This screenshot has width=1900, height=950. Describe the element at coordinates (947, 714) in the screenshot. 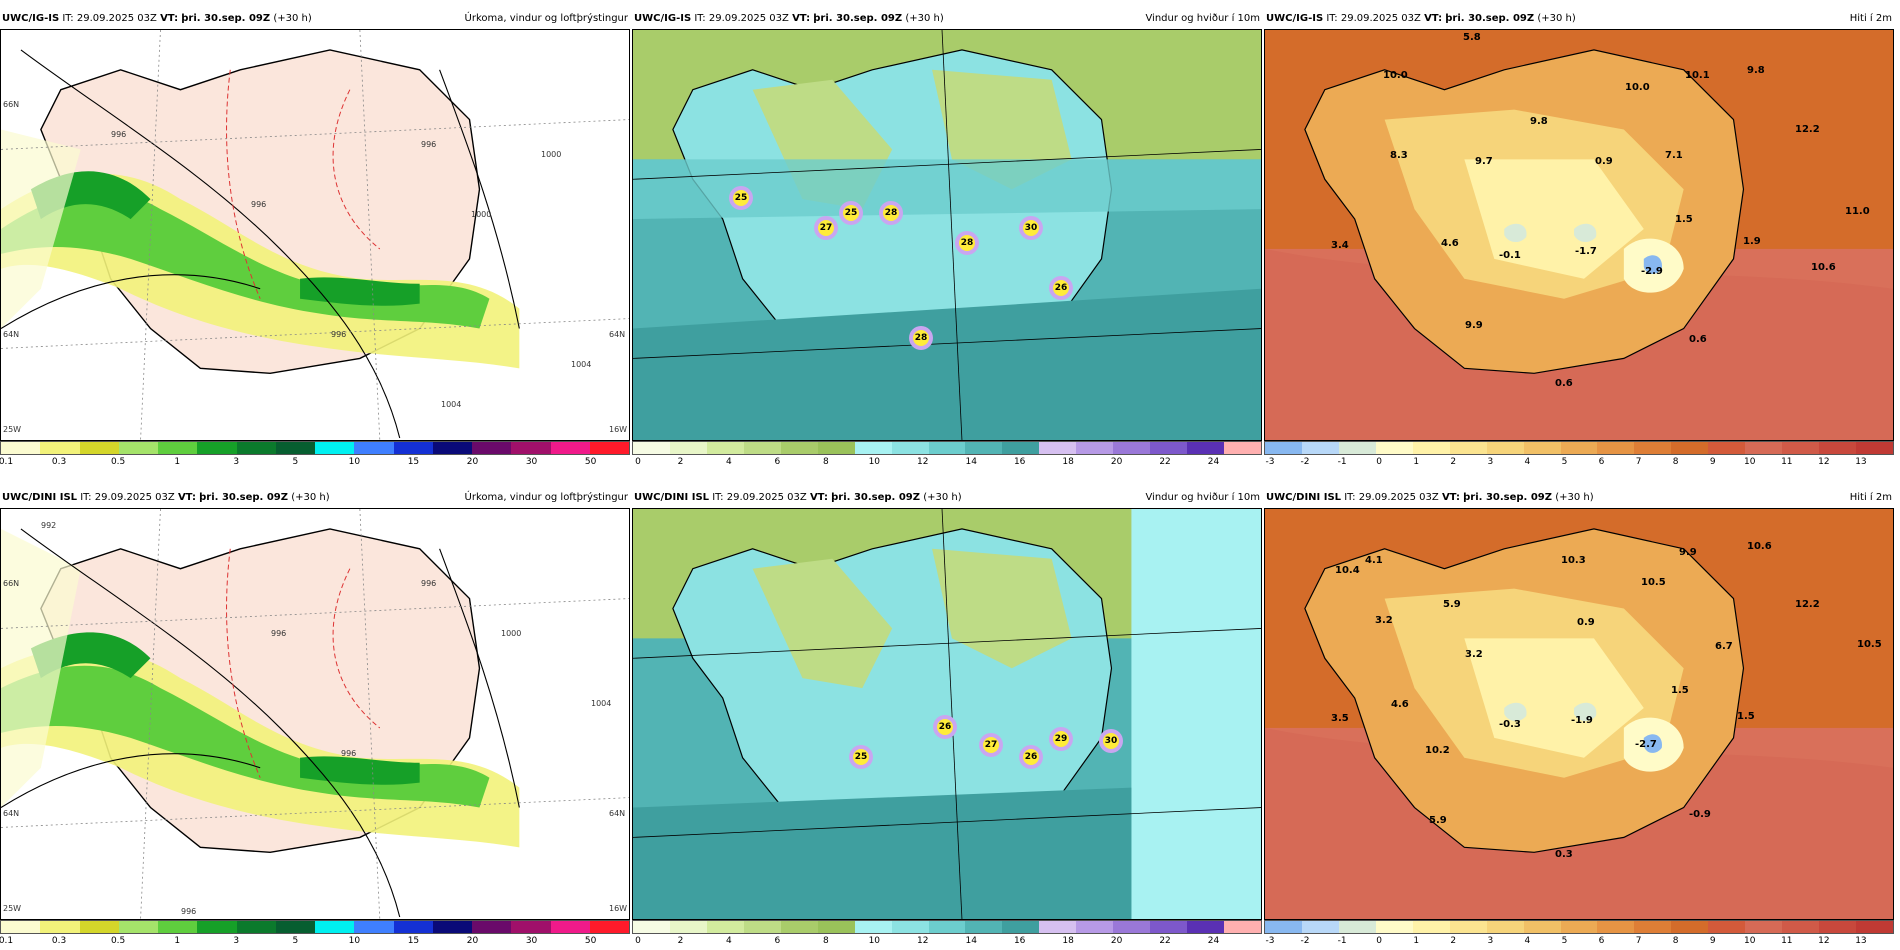

I see `wind-map: 25 26 27 29 26 30` at that location.